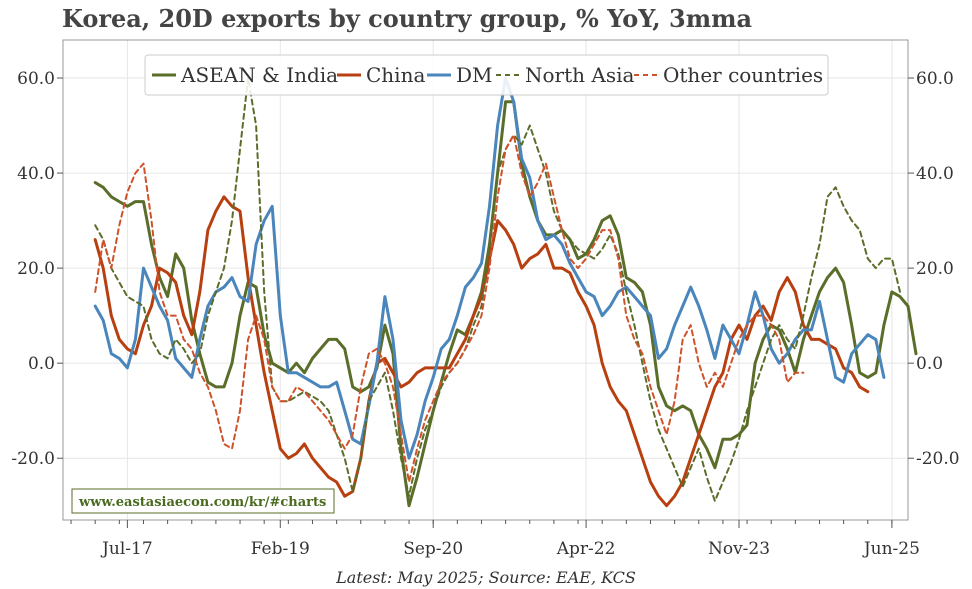 The height and width of the screenshot is (589, 972). Describe the element at coordinates (485, 577) in the screenshot. I see `source-note: Latest: May 2025; Source: EAE, KCS` at that location.